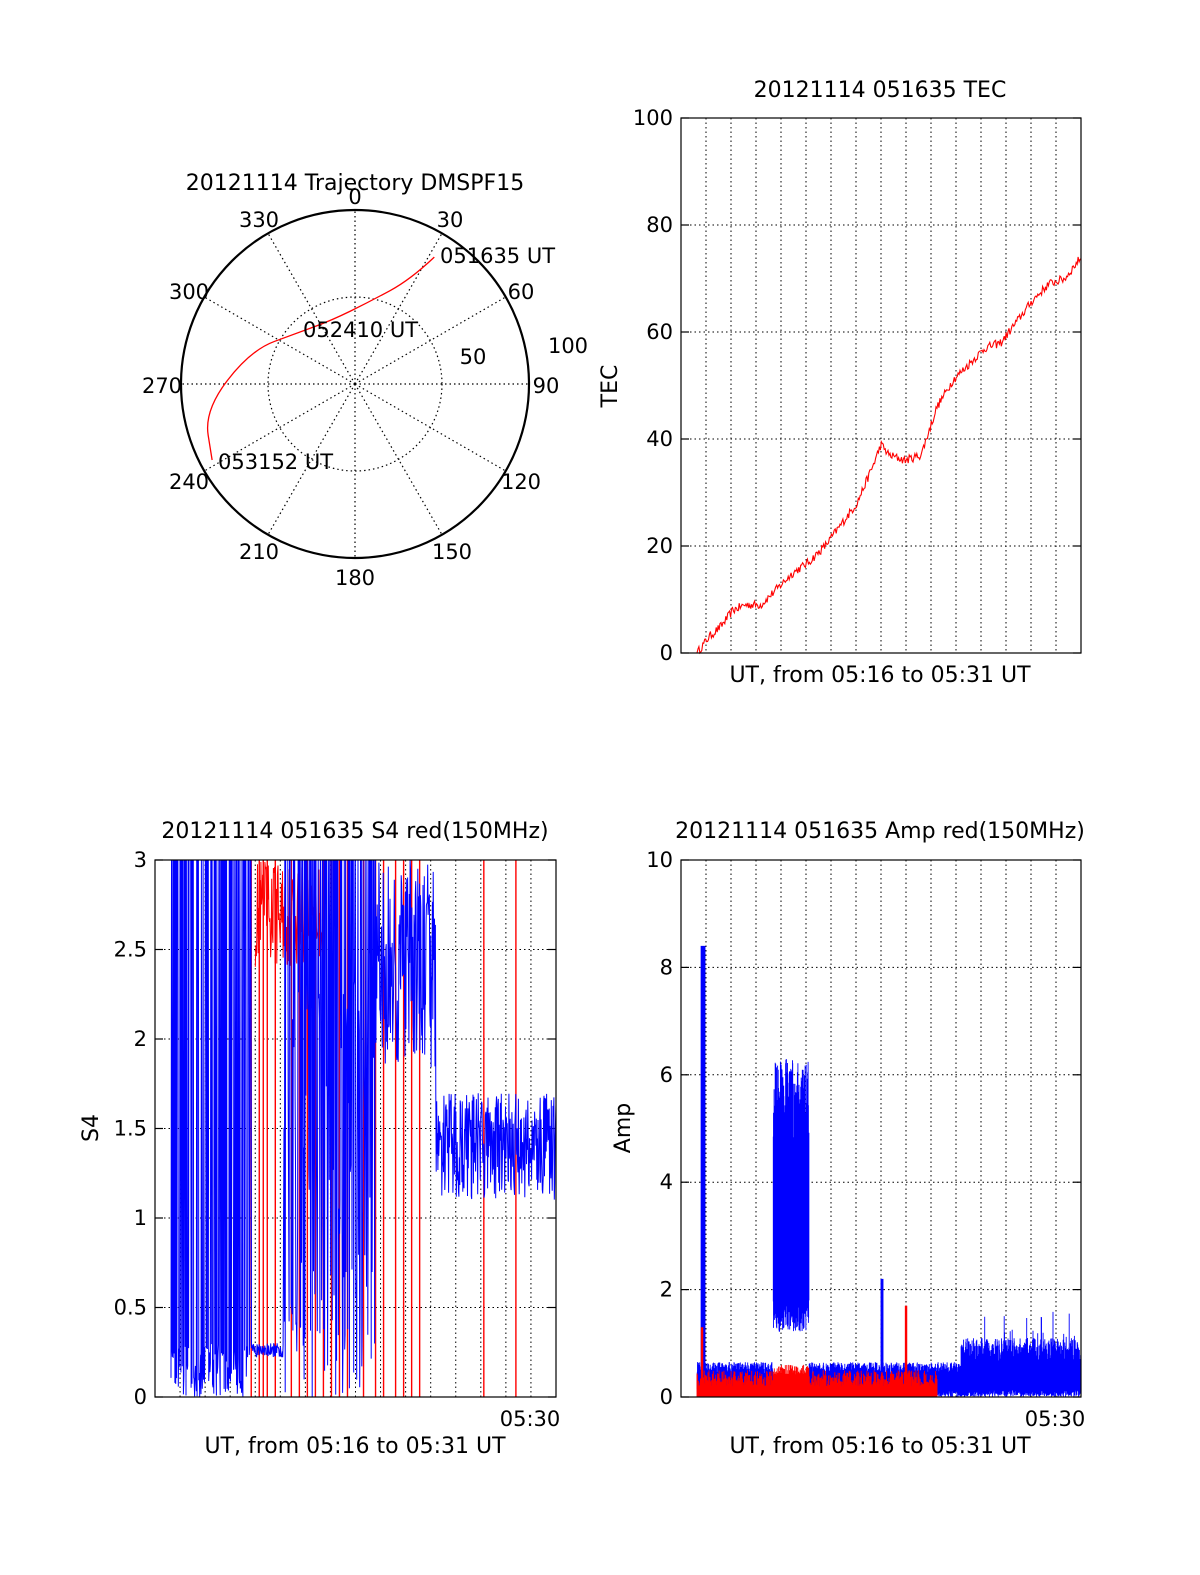  Describe the element at coordinates (452, 552) in the screenshot. I see `polar-azimuth-label: 150` at that location.